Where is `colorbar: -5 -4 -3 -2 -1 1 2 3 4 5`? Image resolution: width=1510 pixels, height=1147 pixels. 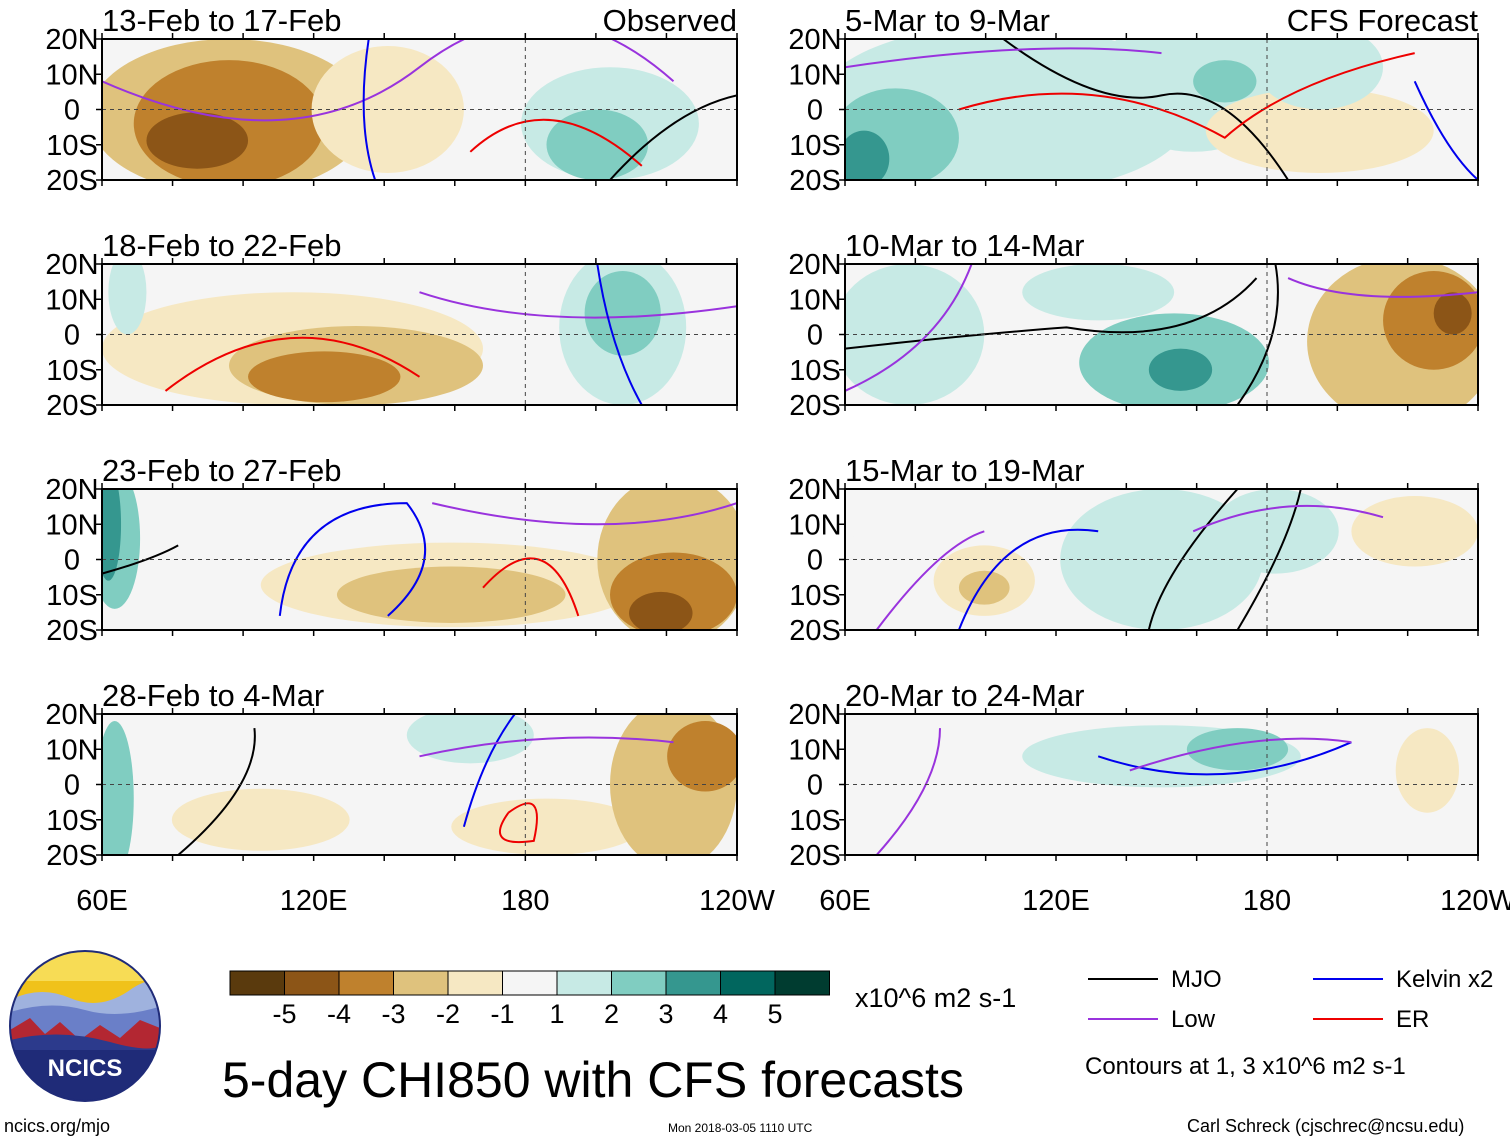
colorbar: -5 -4 -3 -2 -1 1 2 3 4 5 is located at coordinates (529, 999).